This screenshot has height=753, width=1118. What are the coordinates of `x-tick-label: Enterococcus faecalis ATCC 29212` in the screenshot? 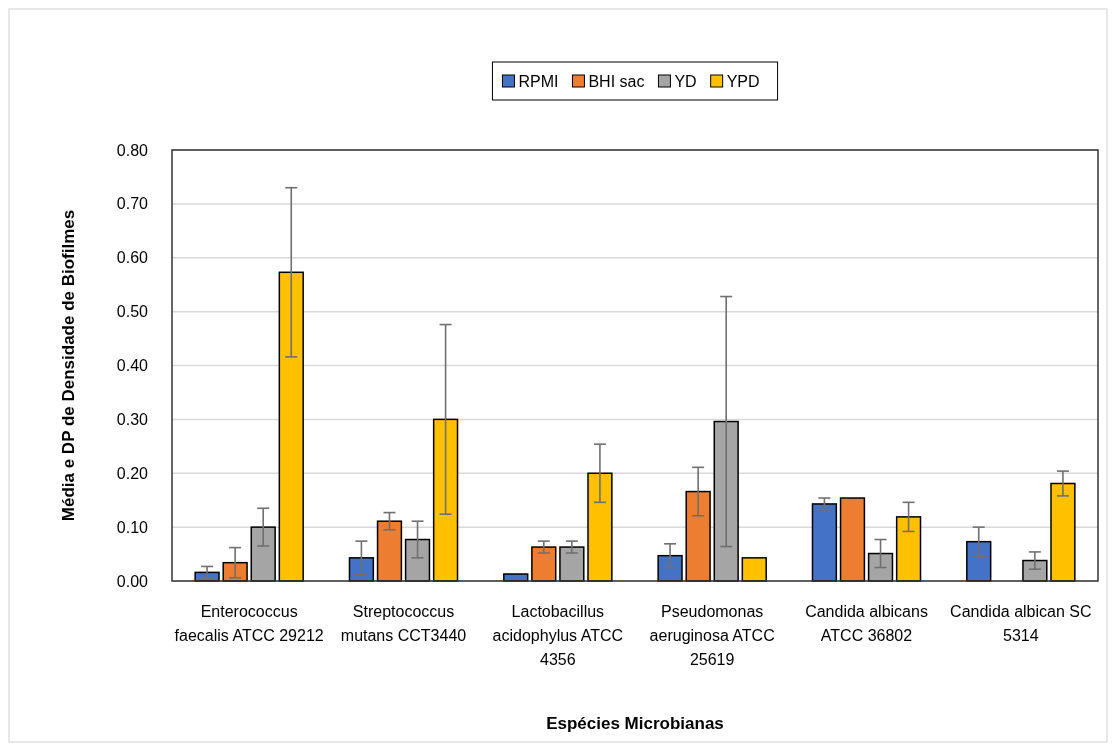 It's located at (249, 623).